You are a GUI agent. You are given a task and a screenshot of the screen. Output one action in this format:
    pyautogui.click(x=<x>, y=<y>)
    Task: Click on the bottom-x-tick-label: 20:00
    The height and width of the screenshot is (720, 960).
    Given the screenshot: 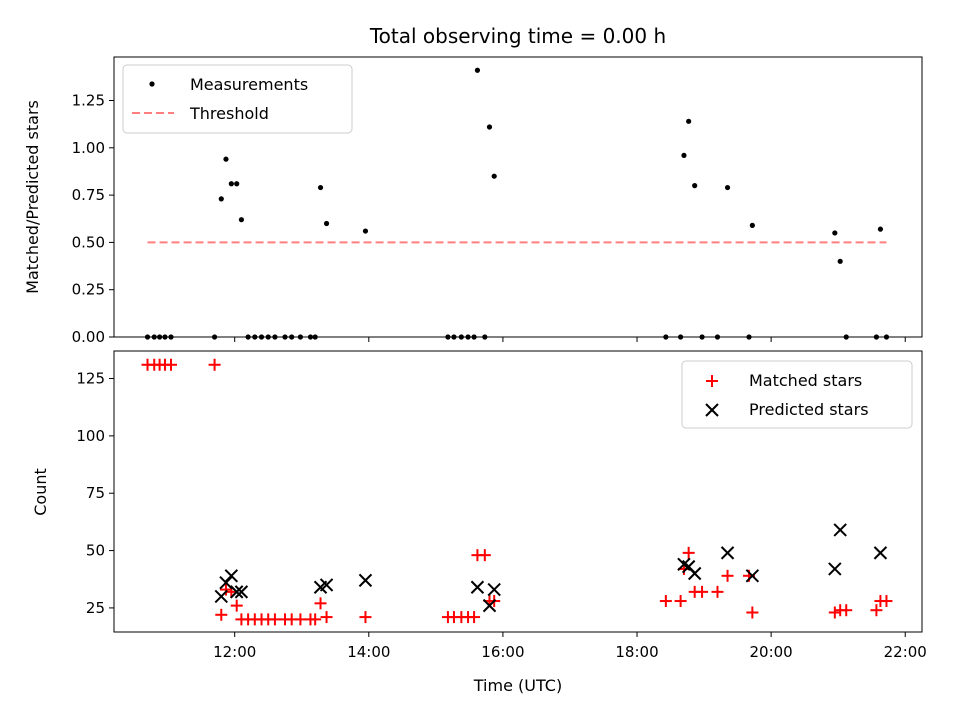 What is the action you would take?
    pyautogui.click(x=771, y=652)
    